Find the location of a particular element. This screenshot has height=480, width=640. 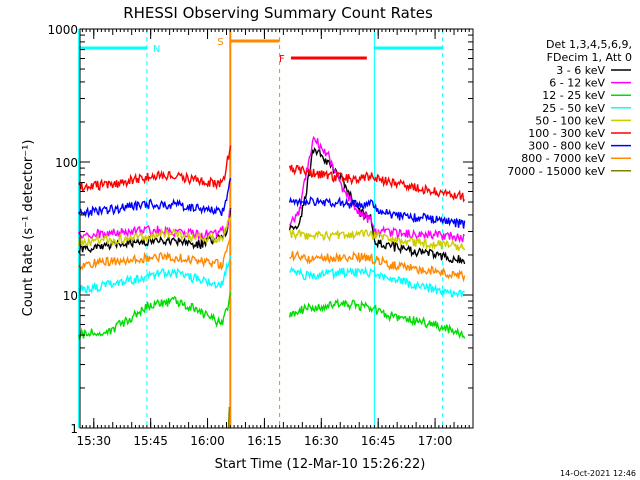

x-tick-label: 17:00 is located at coordinates (435, 441).